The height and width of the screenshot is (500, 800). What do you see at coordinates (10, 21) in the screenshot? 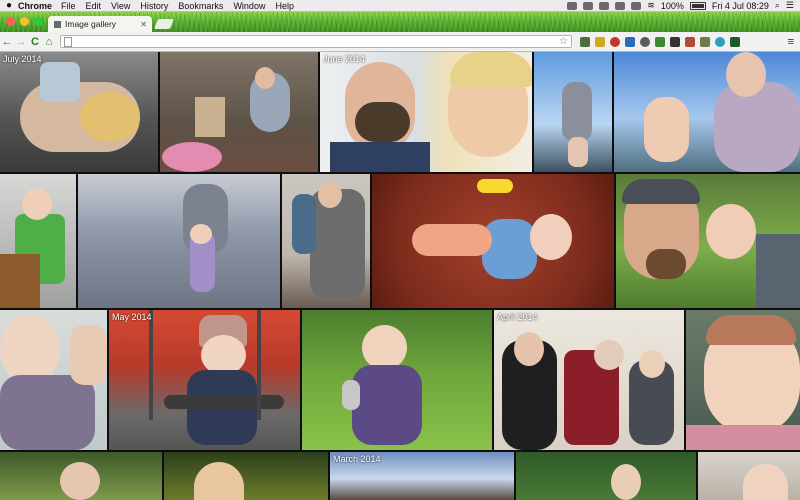
I see `close-window-button` at bounding box center [10, 21].